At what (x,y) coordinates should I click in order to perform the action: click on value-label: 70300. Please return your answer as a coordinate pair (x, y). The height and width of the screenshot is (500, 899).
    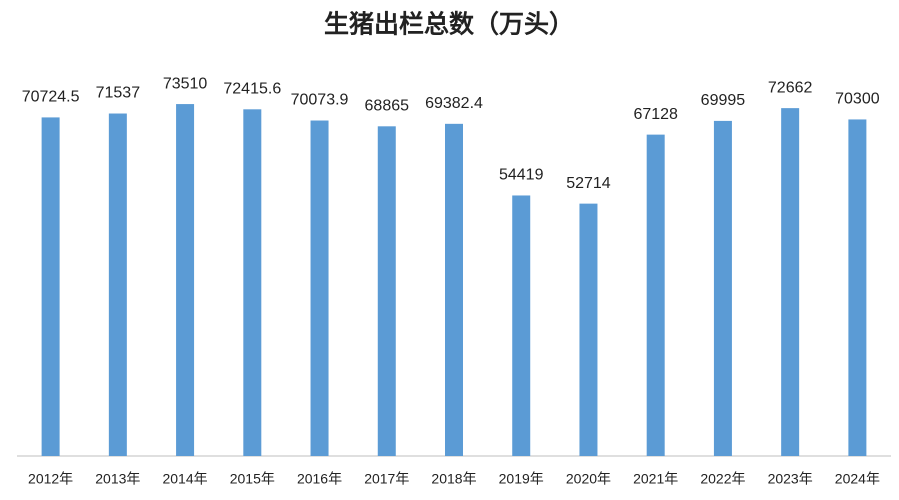
    Looking at the image, I should click on (857, 99).